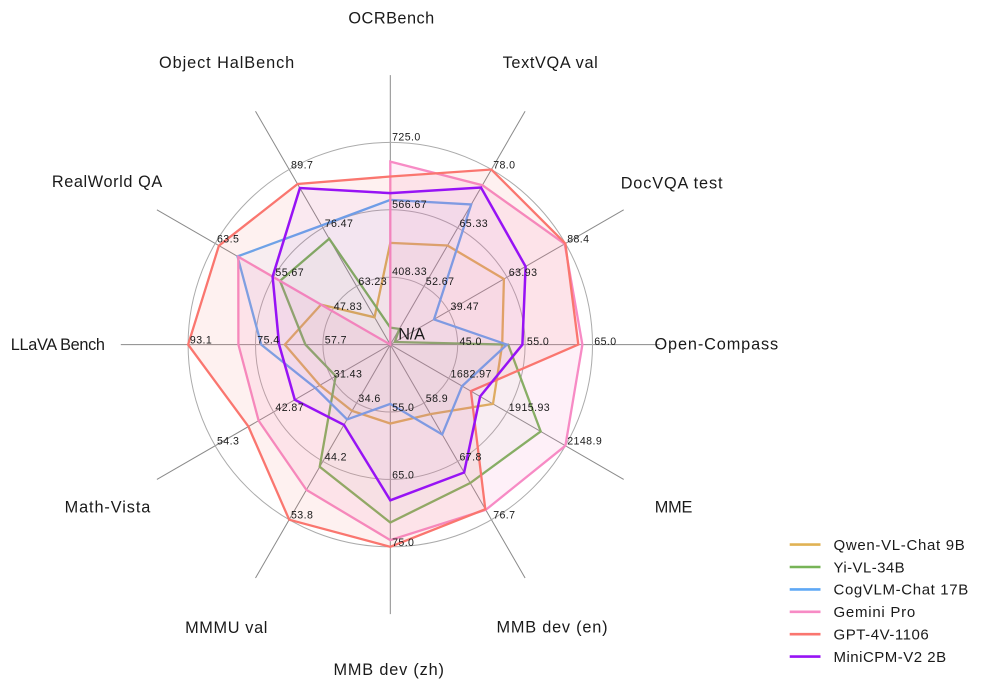  What do you see at coordinates (440, 282) in the screenshot?
I see `svg-text: 52.67` at bounding box center [440, 282].